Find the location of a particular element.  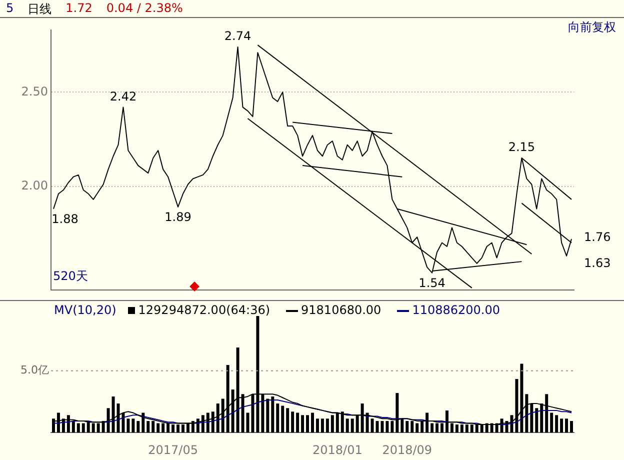

legend-label: 110886200.00 is located at coordinates (456, 310).